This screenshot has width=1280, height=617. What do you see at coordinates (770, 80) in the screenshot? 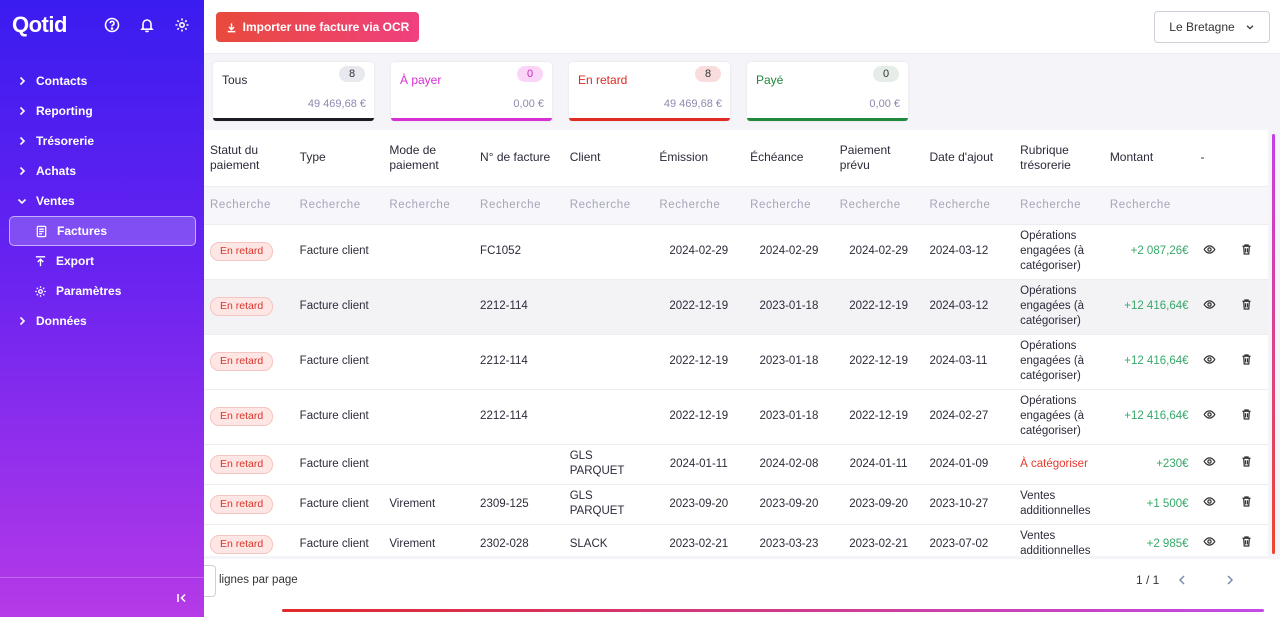
I see `status-card-label: Payé` at bounding box center [770, 80].